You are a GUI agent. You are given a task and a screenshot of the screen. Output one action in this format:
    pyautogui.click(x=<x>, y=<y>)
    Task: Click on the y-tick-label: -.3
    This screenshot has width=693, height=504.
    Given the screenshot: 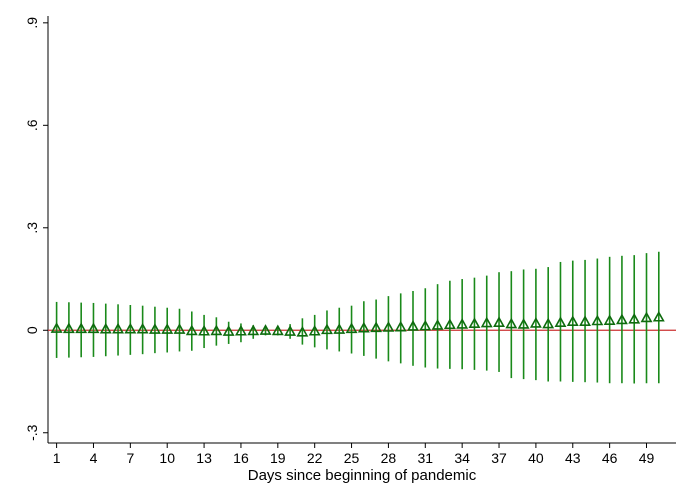 What is the action you would take?
    pyautogui.click(x=32, y=432)
    